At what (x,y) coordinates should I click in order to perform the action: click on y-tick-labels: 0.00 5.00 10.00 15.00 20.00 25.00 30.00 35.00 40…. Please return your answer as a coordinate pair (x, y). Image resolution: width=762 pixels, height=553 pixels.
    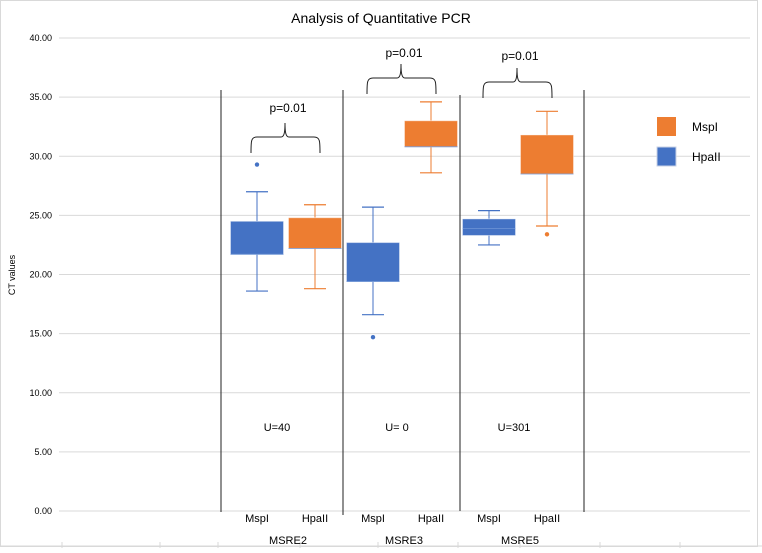
    Looking at the image, I should click on (40, 274).